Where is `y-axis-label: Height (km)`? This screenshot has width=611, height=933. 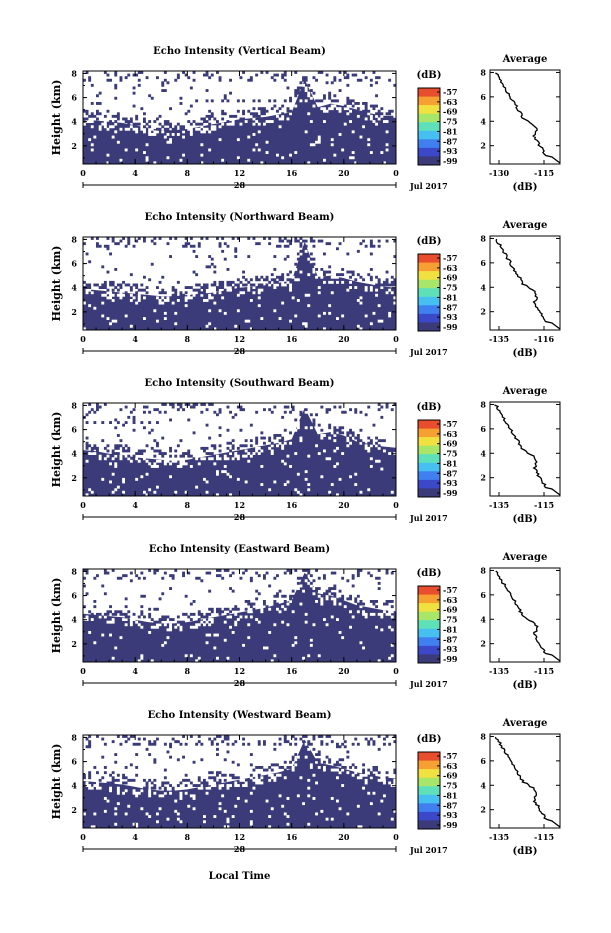 y-axis-label: Height (km) is located at coordinates (56, 284).